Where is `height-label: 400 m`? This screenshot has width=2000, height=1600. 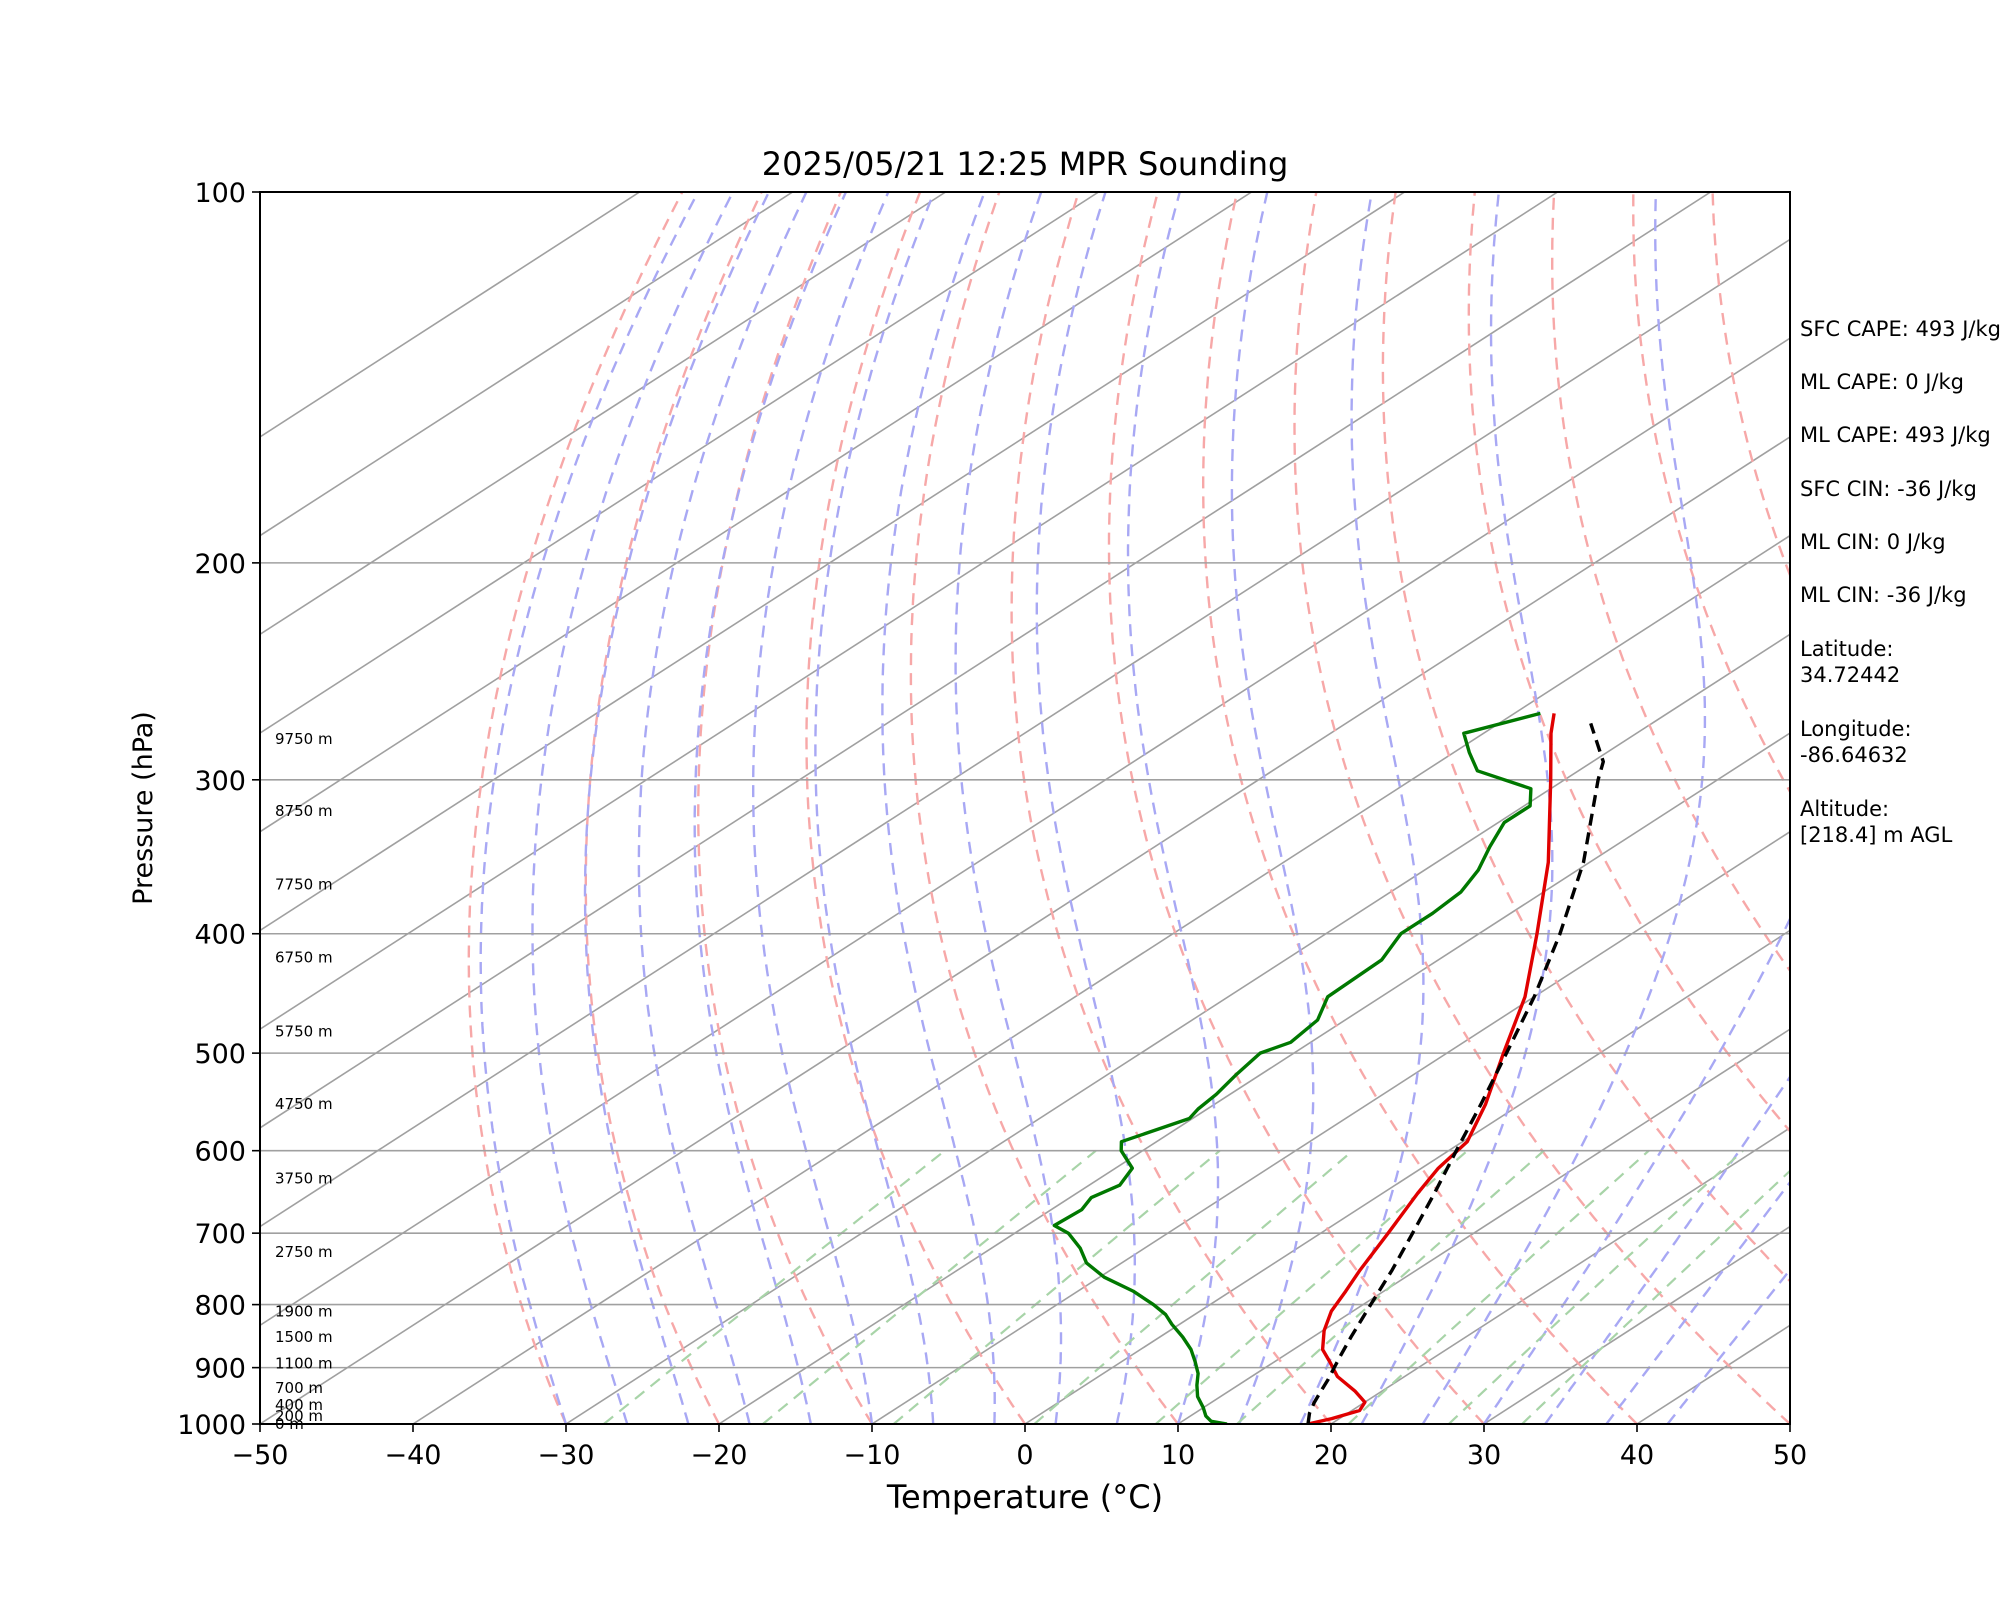 height-label: 400 m is located at coordinates (299, 1405).